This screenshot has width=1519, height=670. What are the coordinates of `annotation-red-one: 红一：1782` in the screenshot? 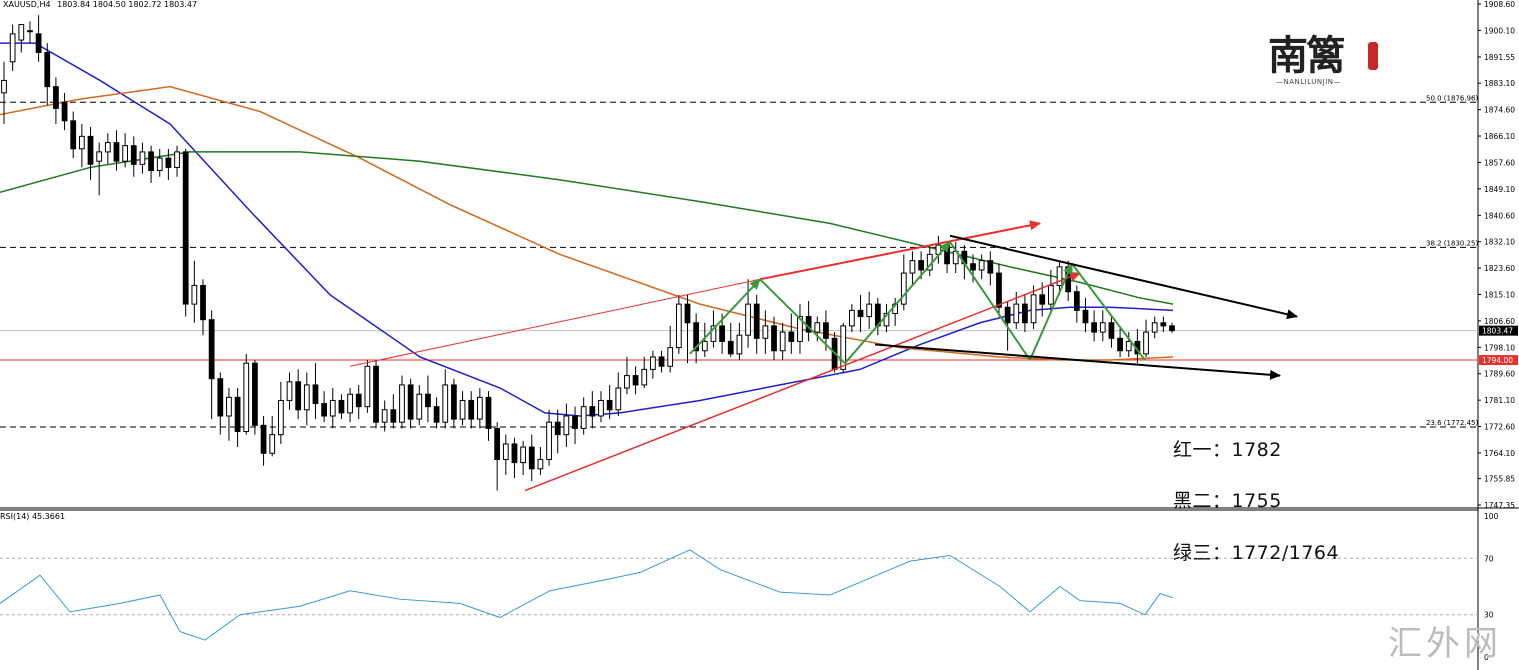 It's located at (1227, 450).